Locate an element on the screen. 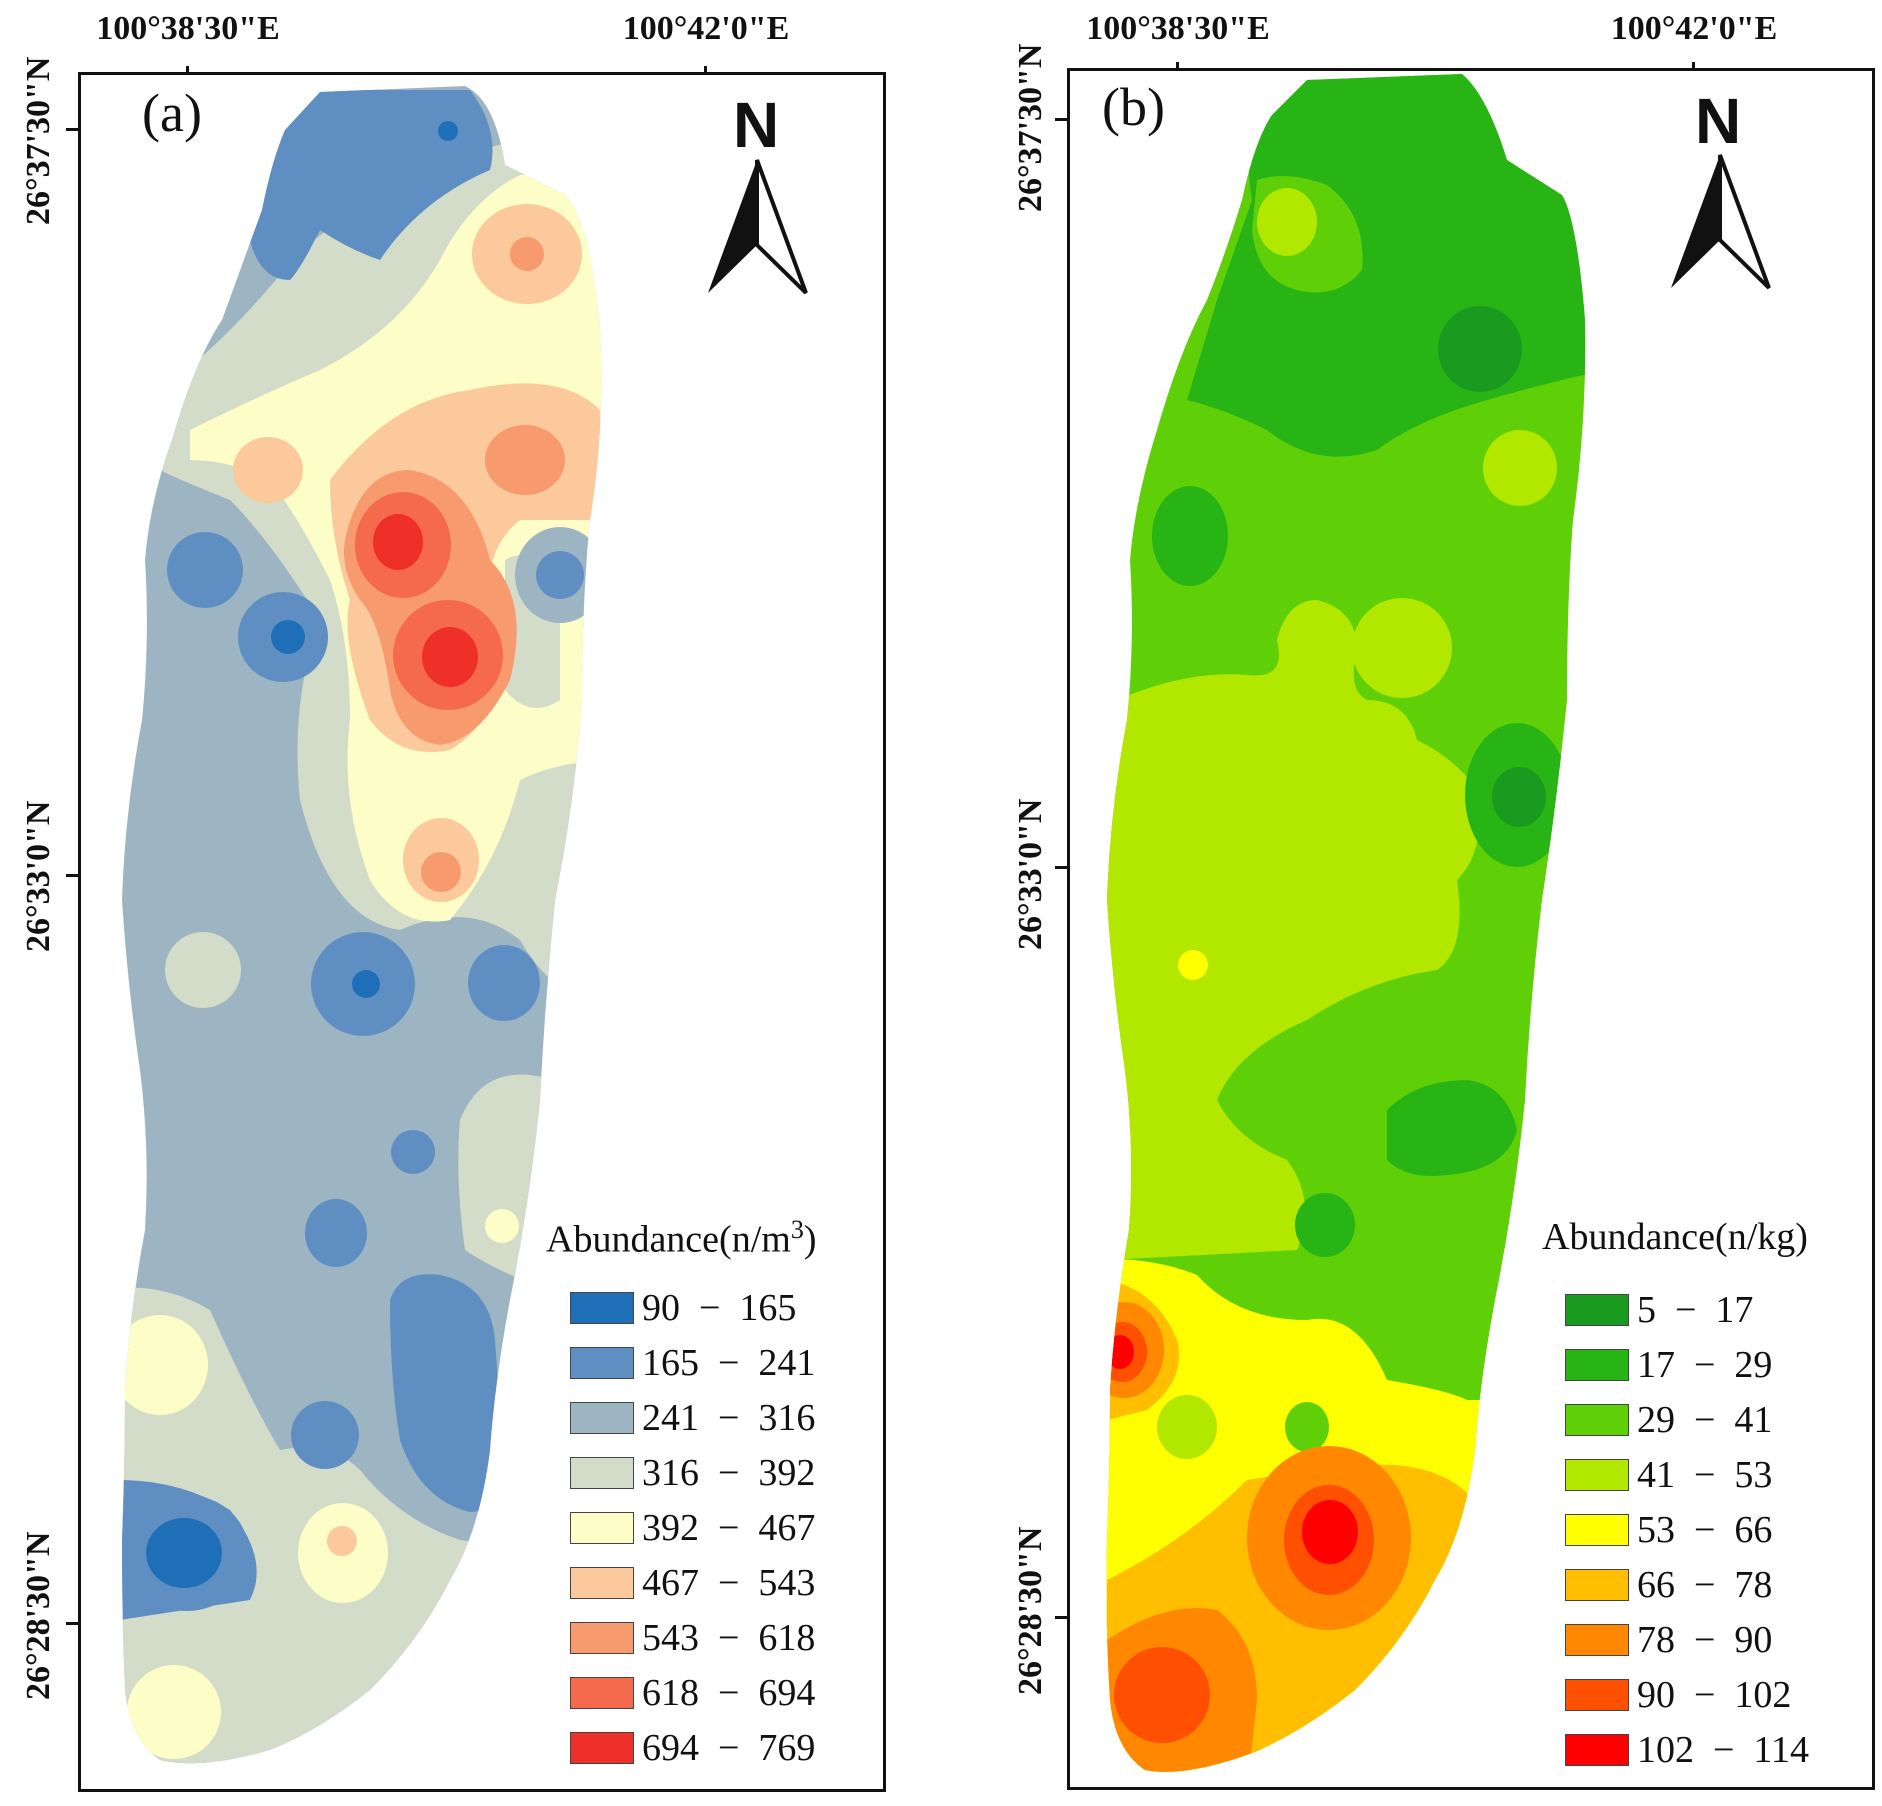 This screenshot has width=1882, height=1806. legend-item: 29 − 41 is located at coordinates (1668, 1420).